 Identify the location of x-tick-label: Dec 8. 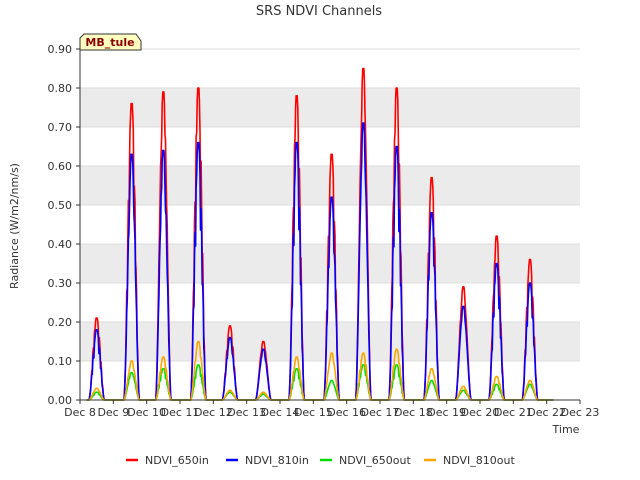
(80, 412).